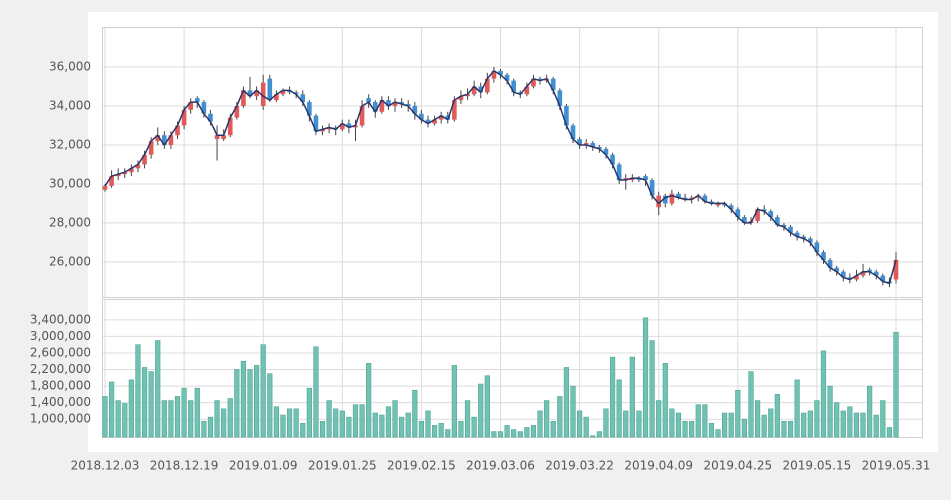 This screenshot has width=951, height=500. What do you see at coordinates (70, 105) in the screenshot?
I see `y-tick-label: 34,000` at bounding box center [70, 105].